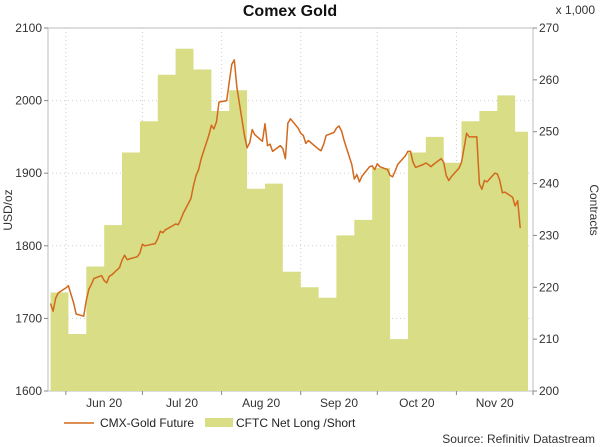 This screenshot has width=600, height=447. What do you see at coordinates (417, 403) in the screenshot?
I see `x-tick-label: Oct 20` at bounding box center [417, 403].